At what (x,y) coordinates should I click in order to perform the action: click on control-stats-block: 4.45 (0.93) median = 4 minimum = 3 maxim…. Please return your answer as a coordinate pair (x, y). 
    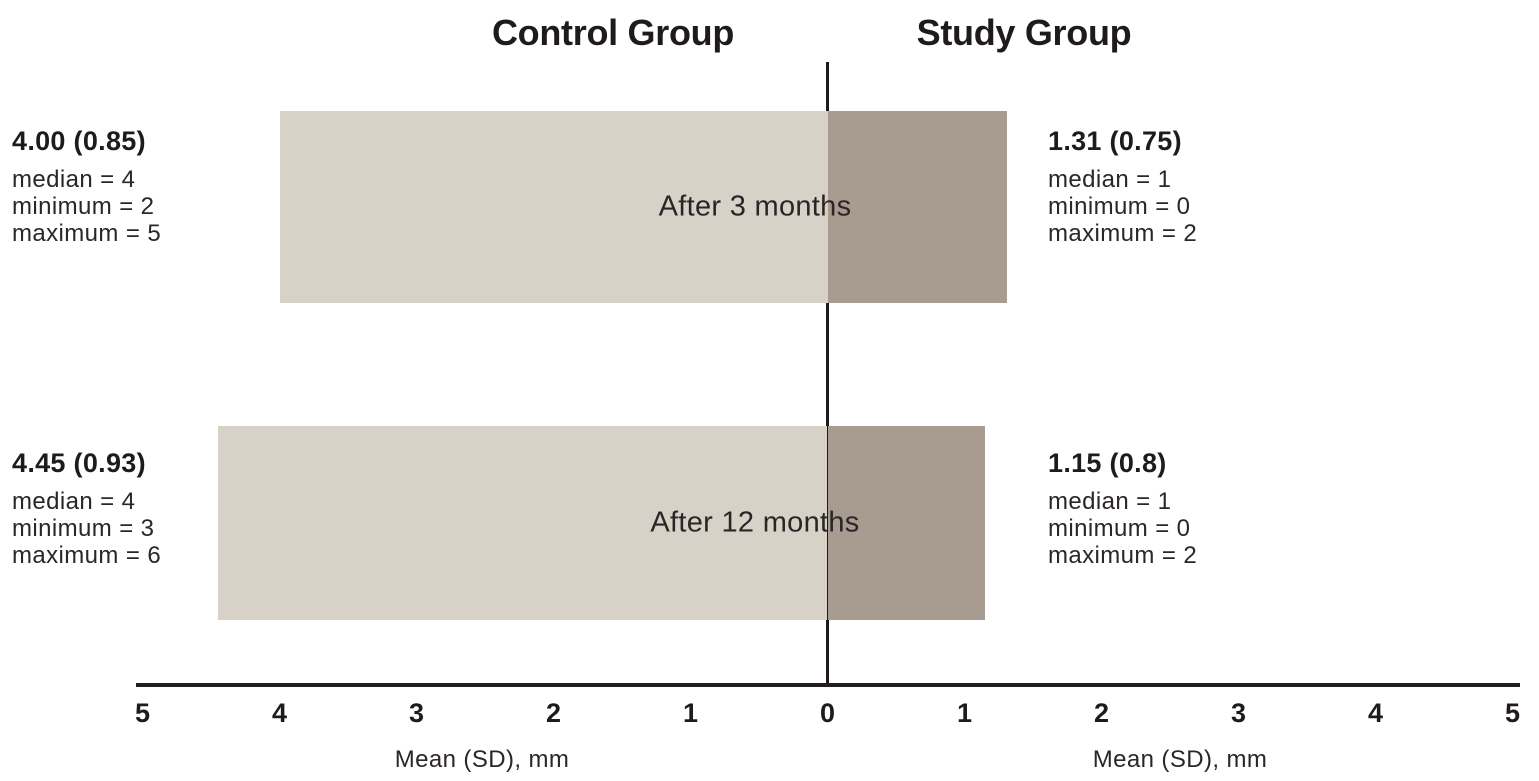
    Looking at the image, I should click on (86, 508).